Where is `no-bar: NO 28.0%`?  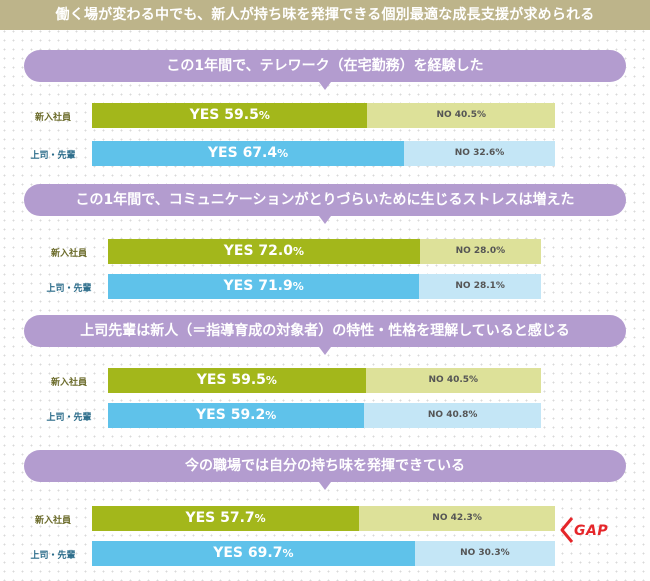
no-bar: NO 28.0% is located at coordinates (480, 251).